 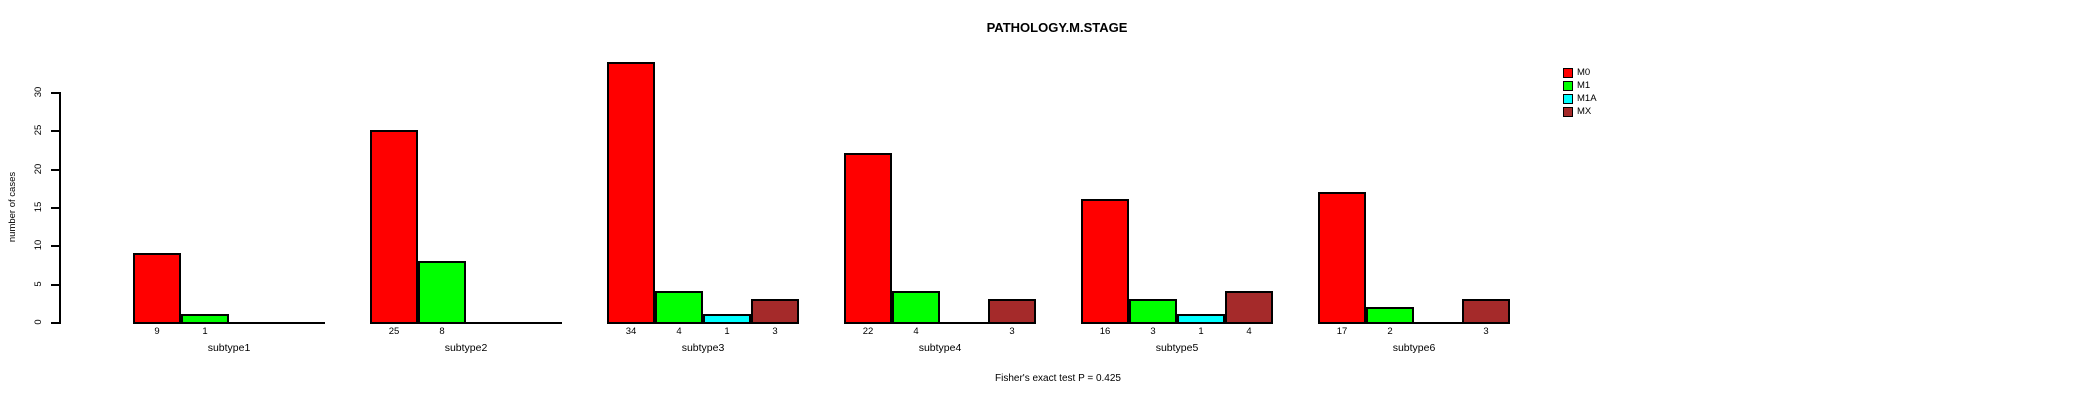 I want to click on category-label: subtype1, so click(x=229, y=348).